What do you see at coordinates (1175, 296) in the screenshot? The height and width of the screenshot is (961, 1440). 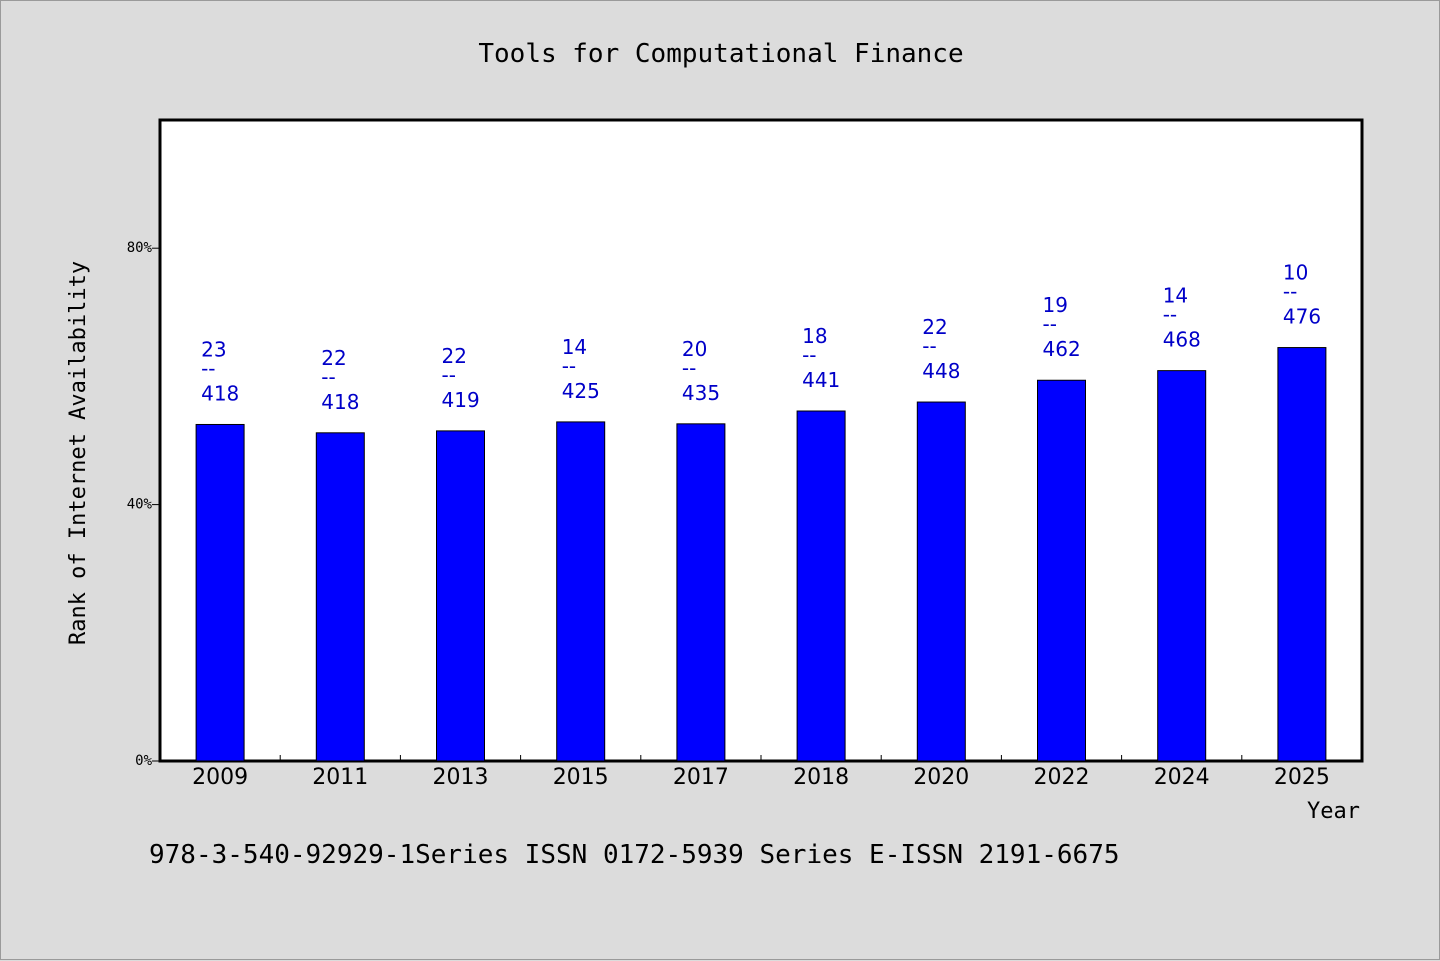 I see `data-label-top-2024: 14` at bounding box center [1175, 296].